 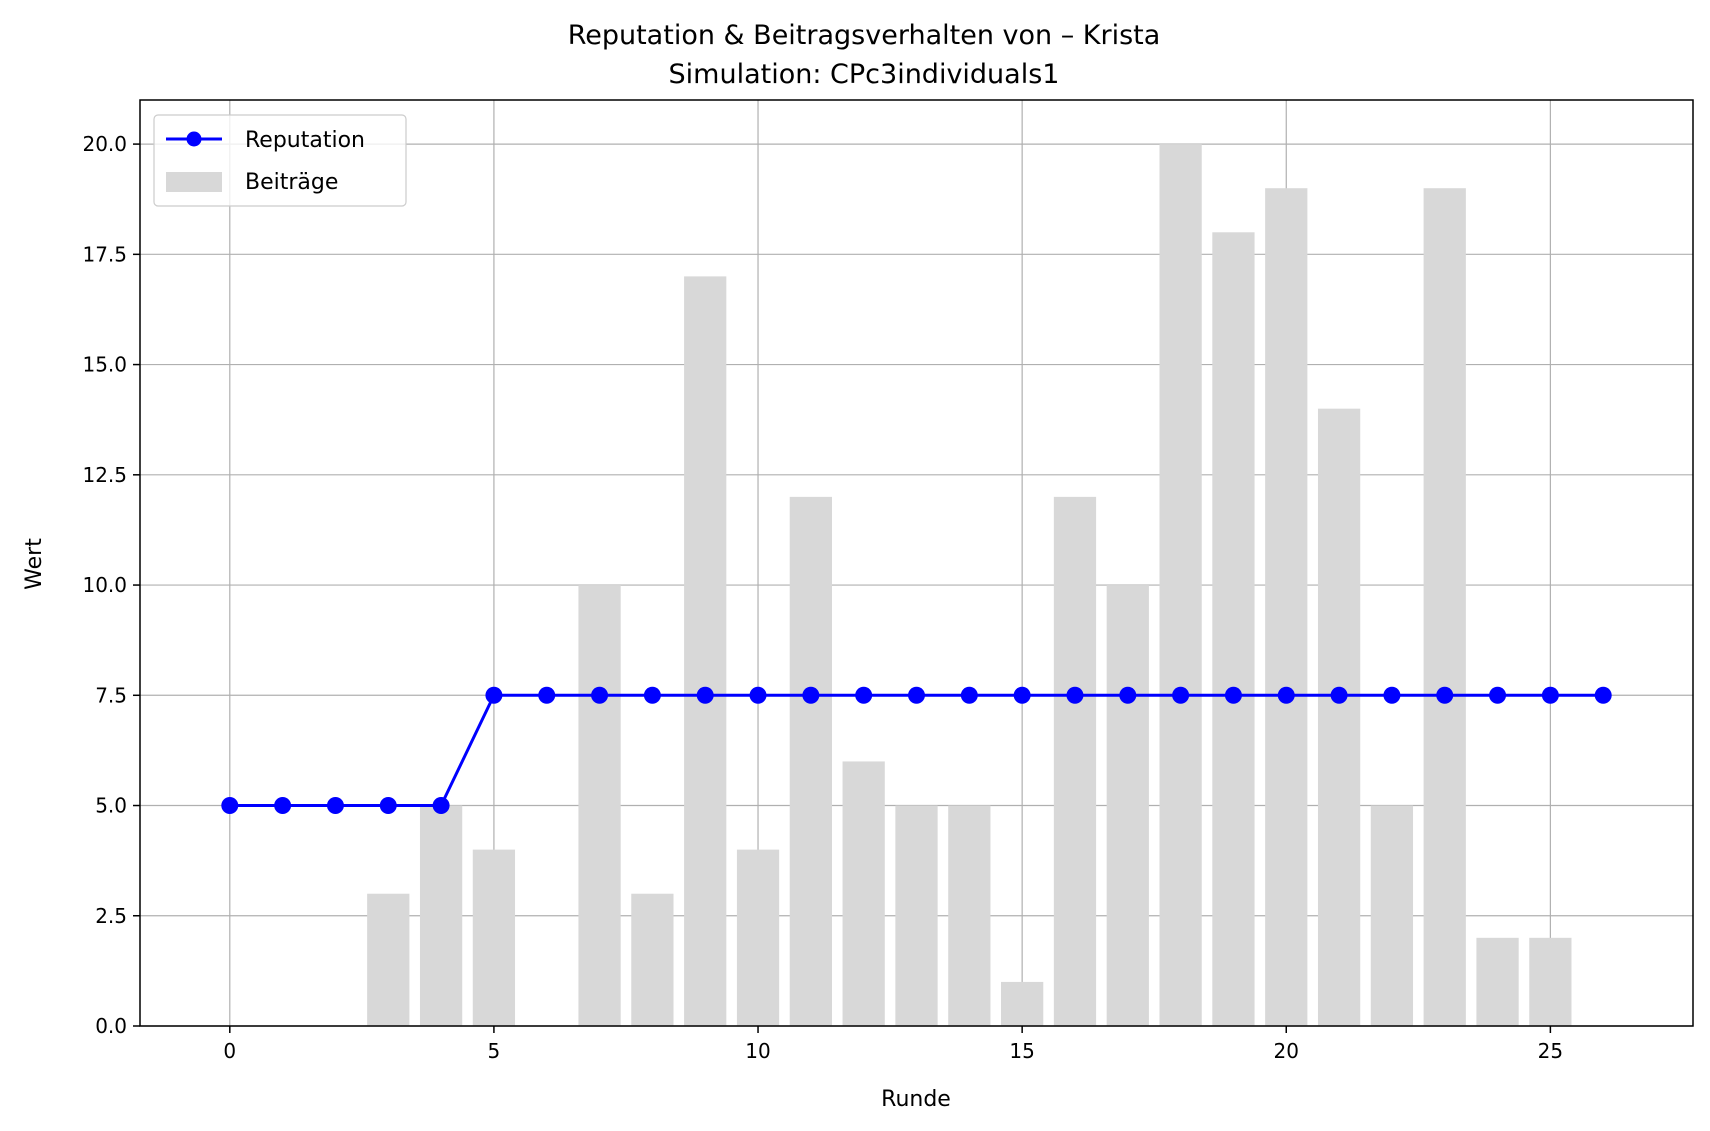 What do you see at coordinates (1021, 1051) in the screenshot?
I see `x-tick-label: 15` at bounding box center [1021, 1051].